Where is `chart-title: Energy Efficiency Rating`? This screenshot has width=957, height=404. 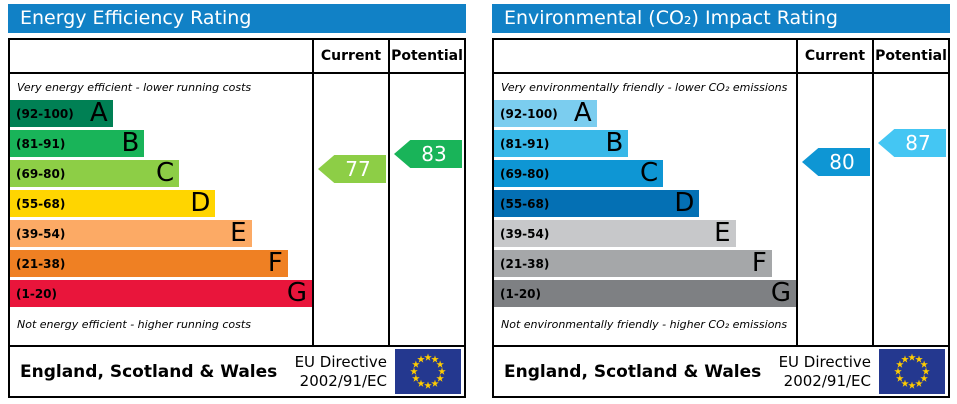 chart-title: Energy Efficiency Rating is located at coordinates (136, 18).